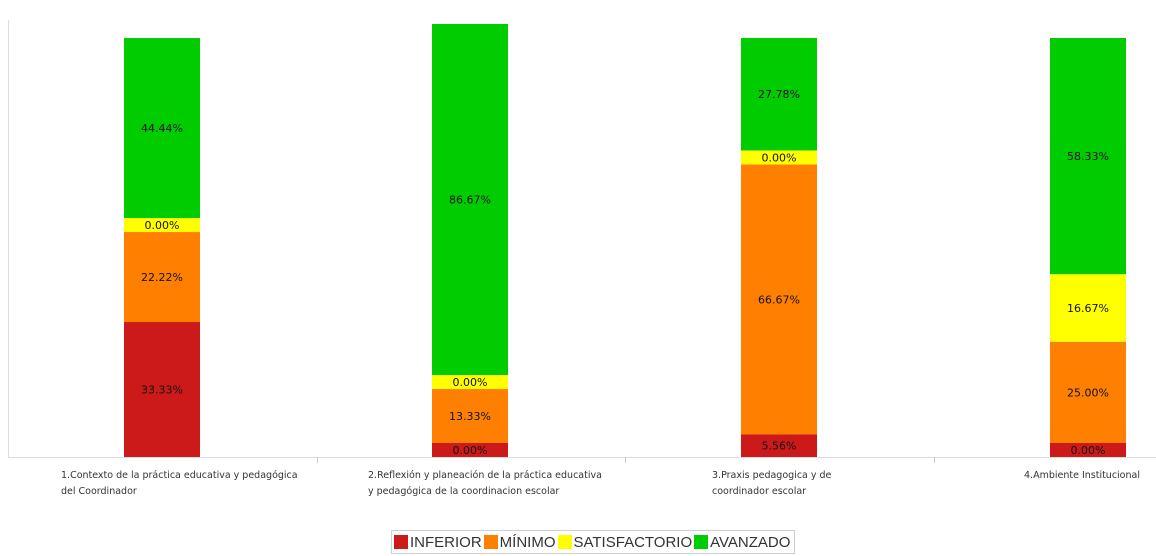 This screenshot has width=1156, height=556. Describe the element at coordinates (1082, 475) in the screenshot. I see `category-label-4: 4.Ambiente Institucional` at that location.